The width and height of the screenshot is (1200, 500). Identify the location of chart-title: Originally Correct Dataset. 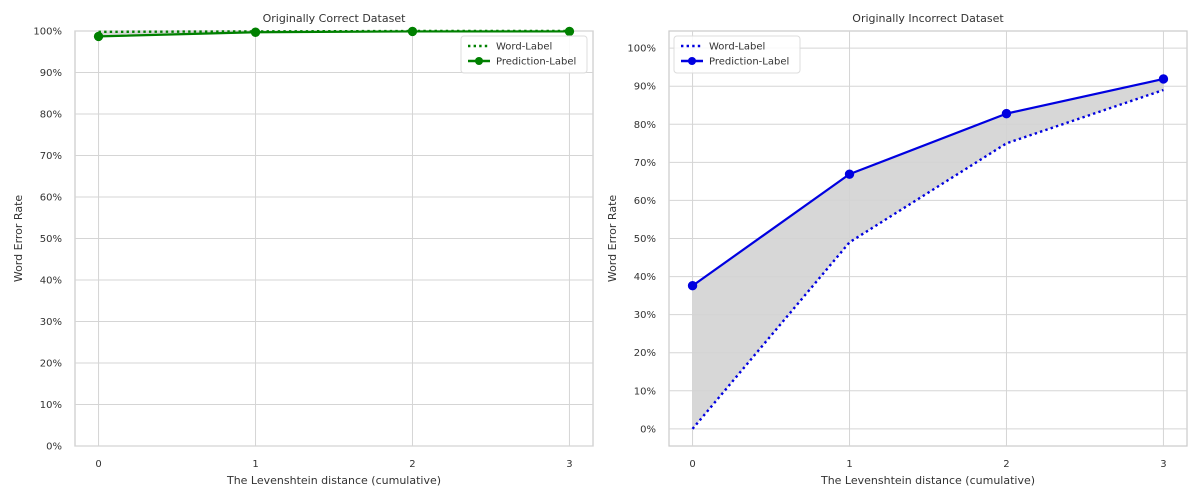
(335, 18).